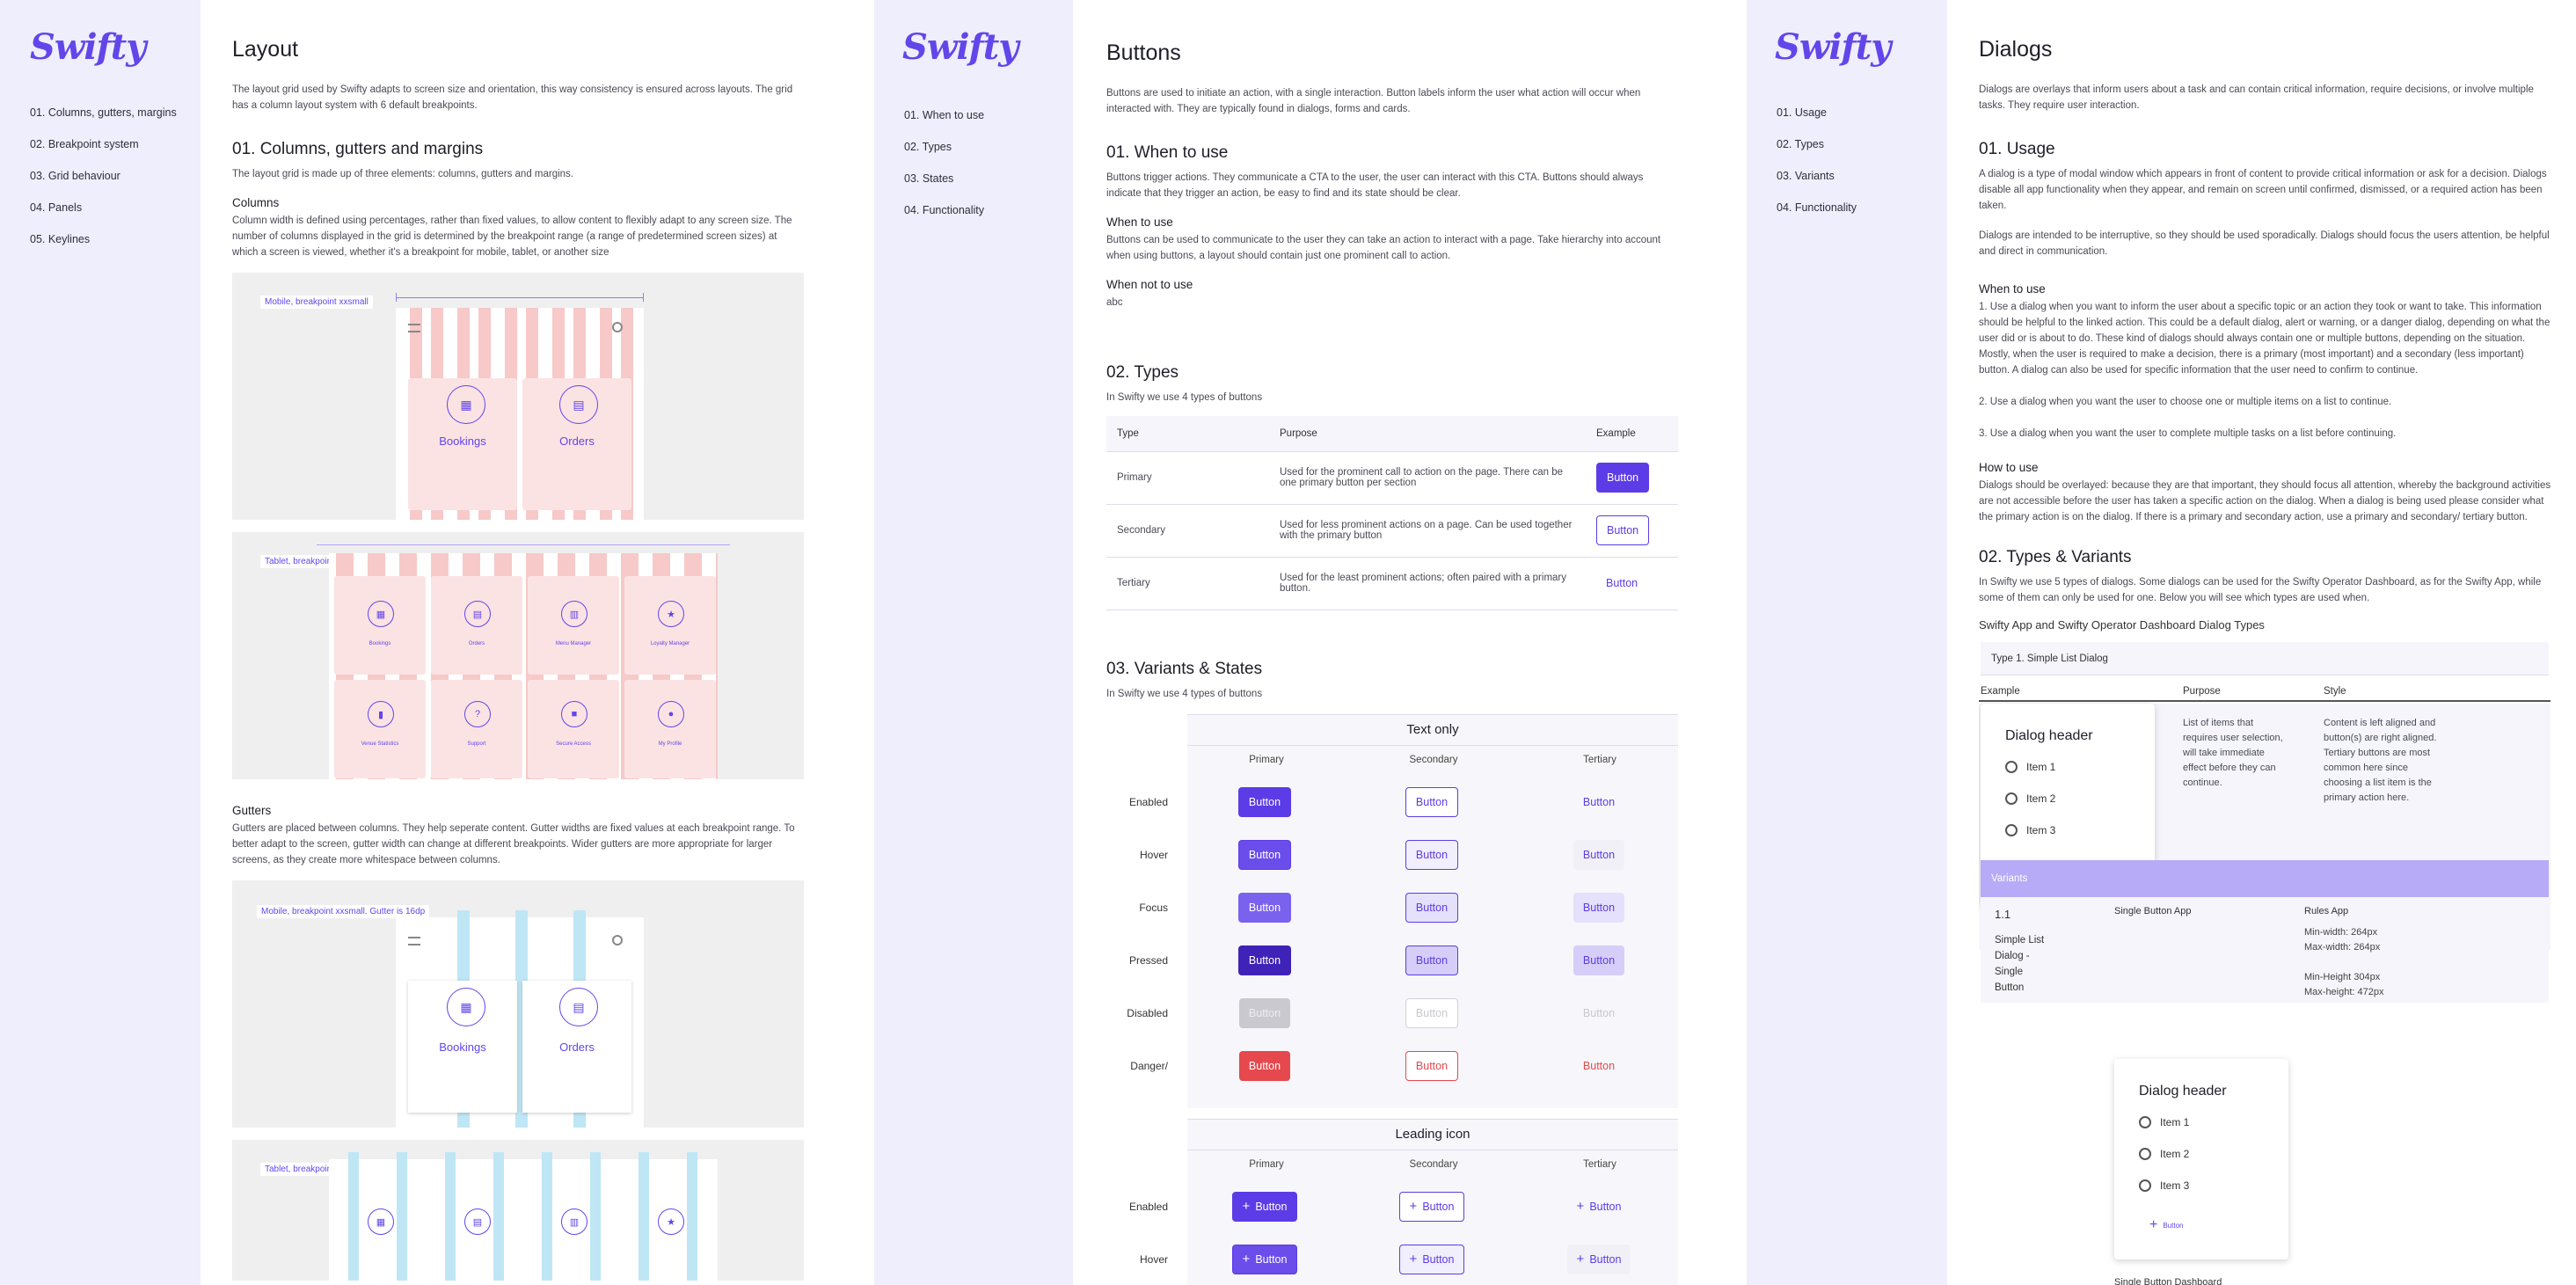  Describe the element at coordinates (1806, 176) in the screenshot. I see `nav-item-variants: 03. Variants` at that location.